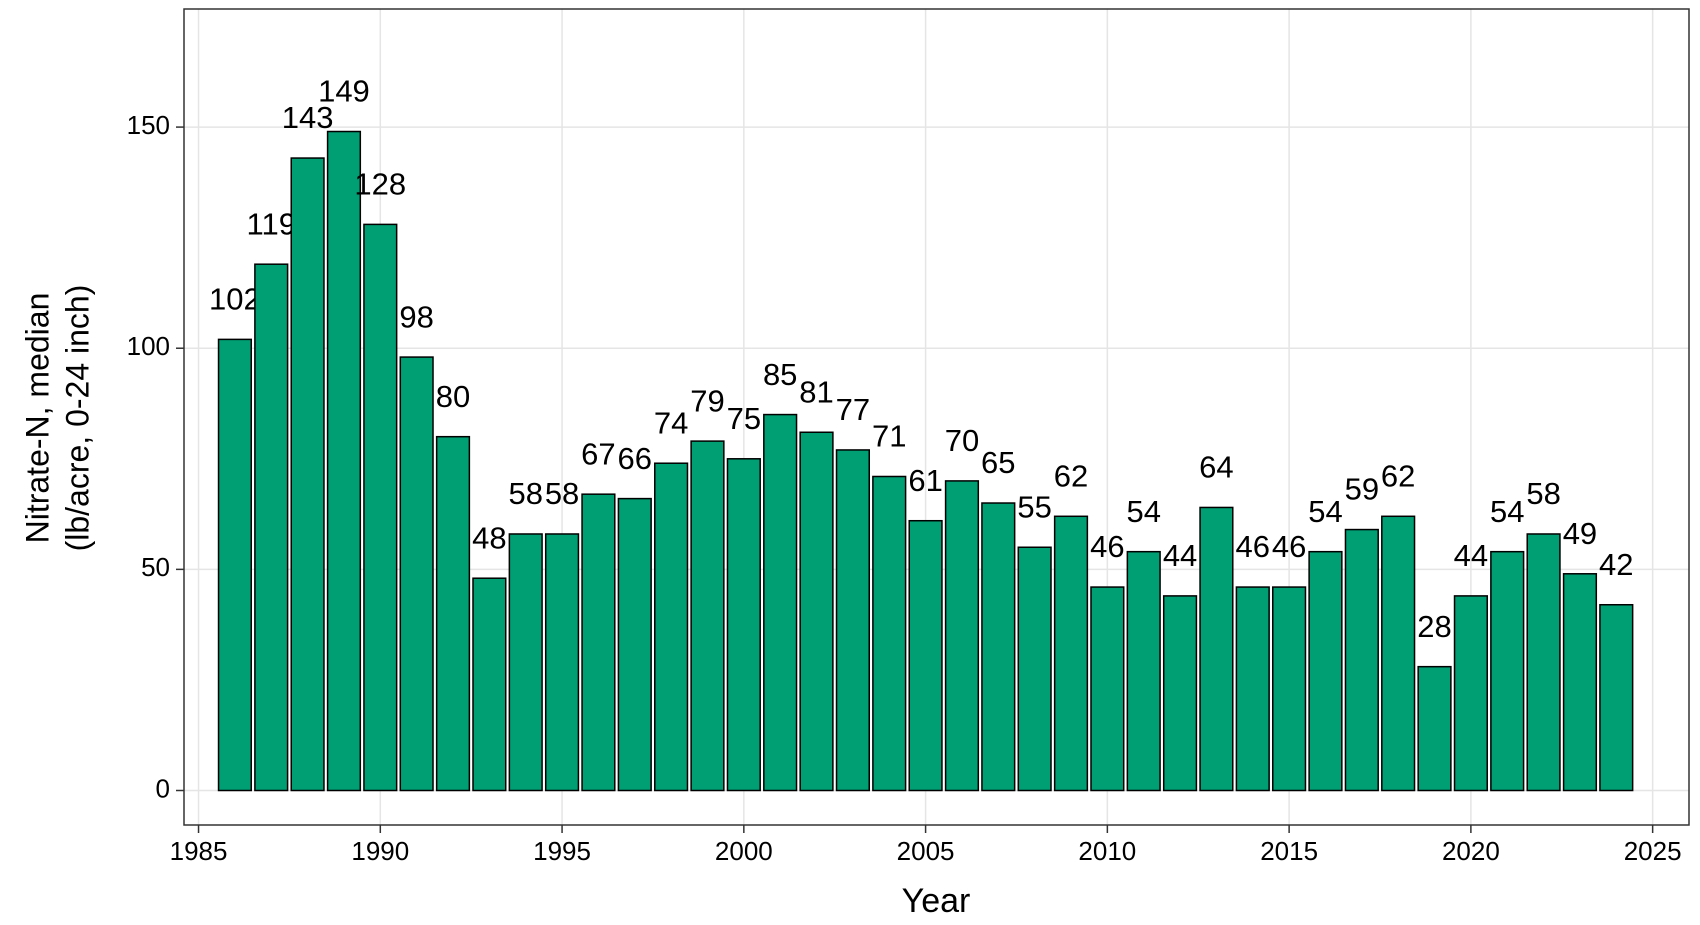 Image resolution: width=1700 pixels, height=925 pixels. I want to click on value-label: 48, so click(489, 537).